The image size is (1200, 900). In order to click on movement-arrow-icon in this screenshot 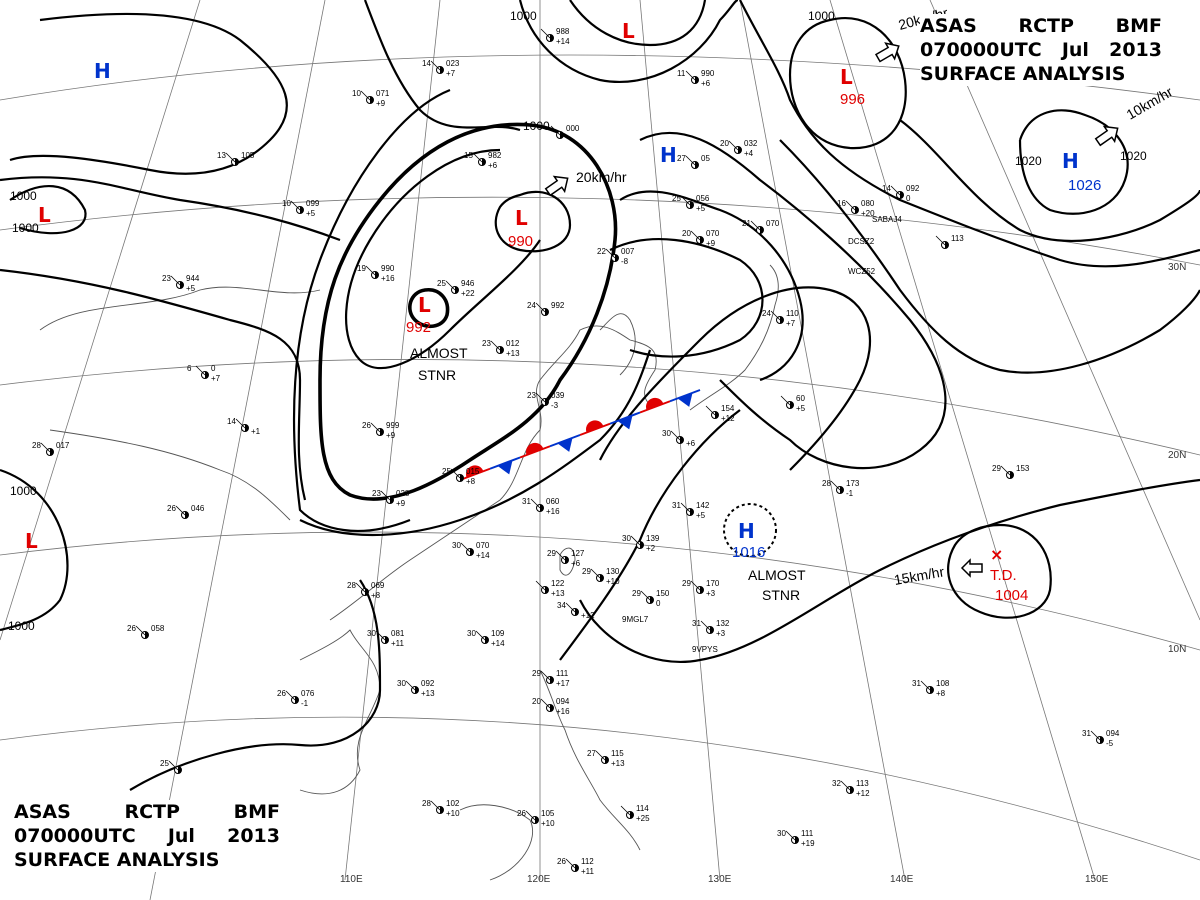, I will do `click(887, 52)`.